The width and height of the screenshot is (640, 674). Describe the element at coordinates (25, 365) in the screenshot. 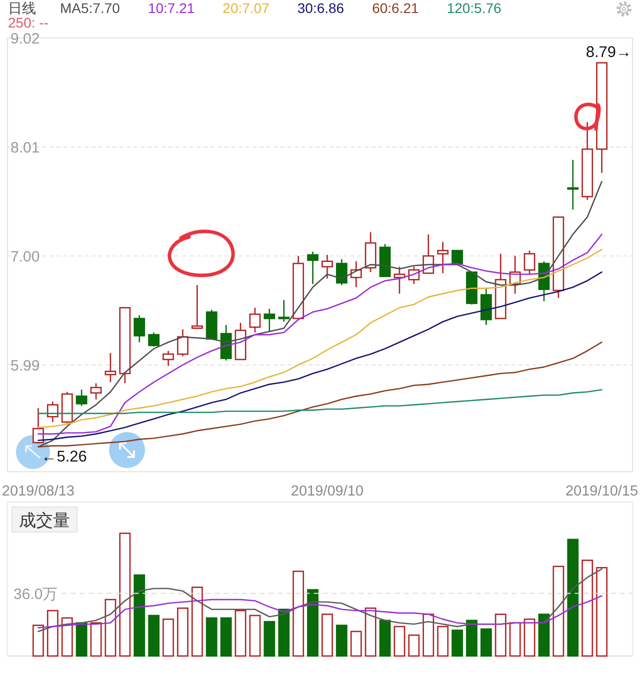

I see `y-tick-label: 5.99` at that location.